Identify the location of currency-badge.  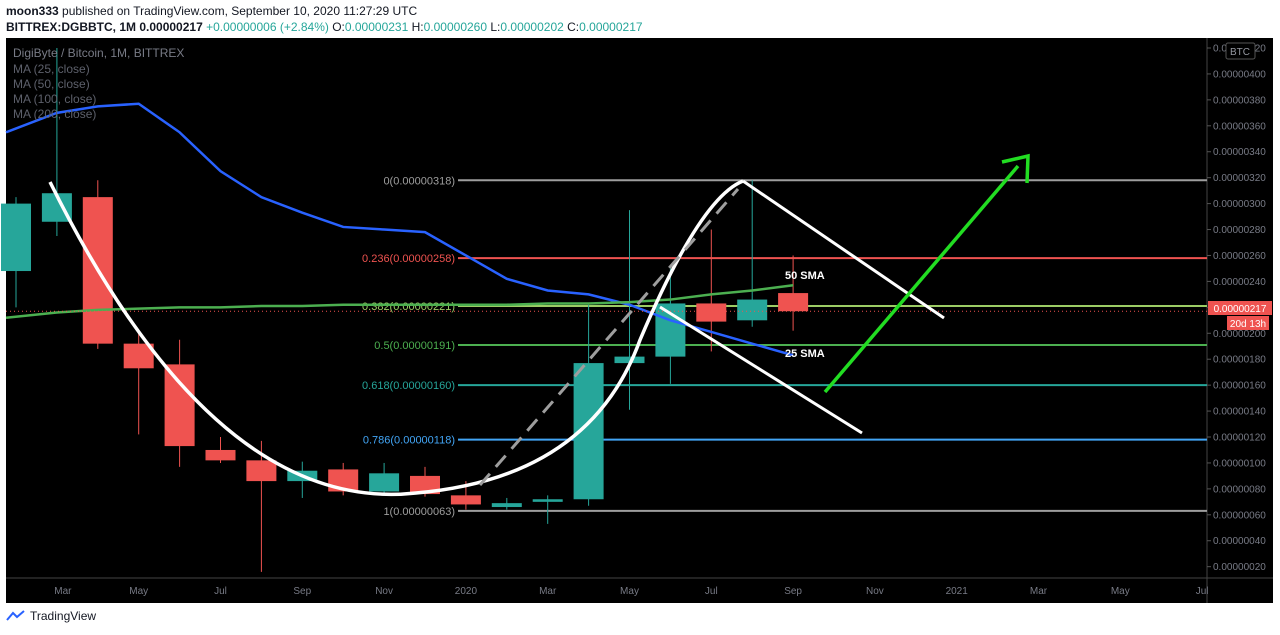
(1240, 51).